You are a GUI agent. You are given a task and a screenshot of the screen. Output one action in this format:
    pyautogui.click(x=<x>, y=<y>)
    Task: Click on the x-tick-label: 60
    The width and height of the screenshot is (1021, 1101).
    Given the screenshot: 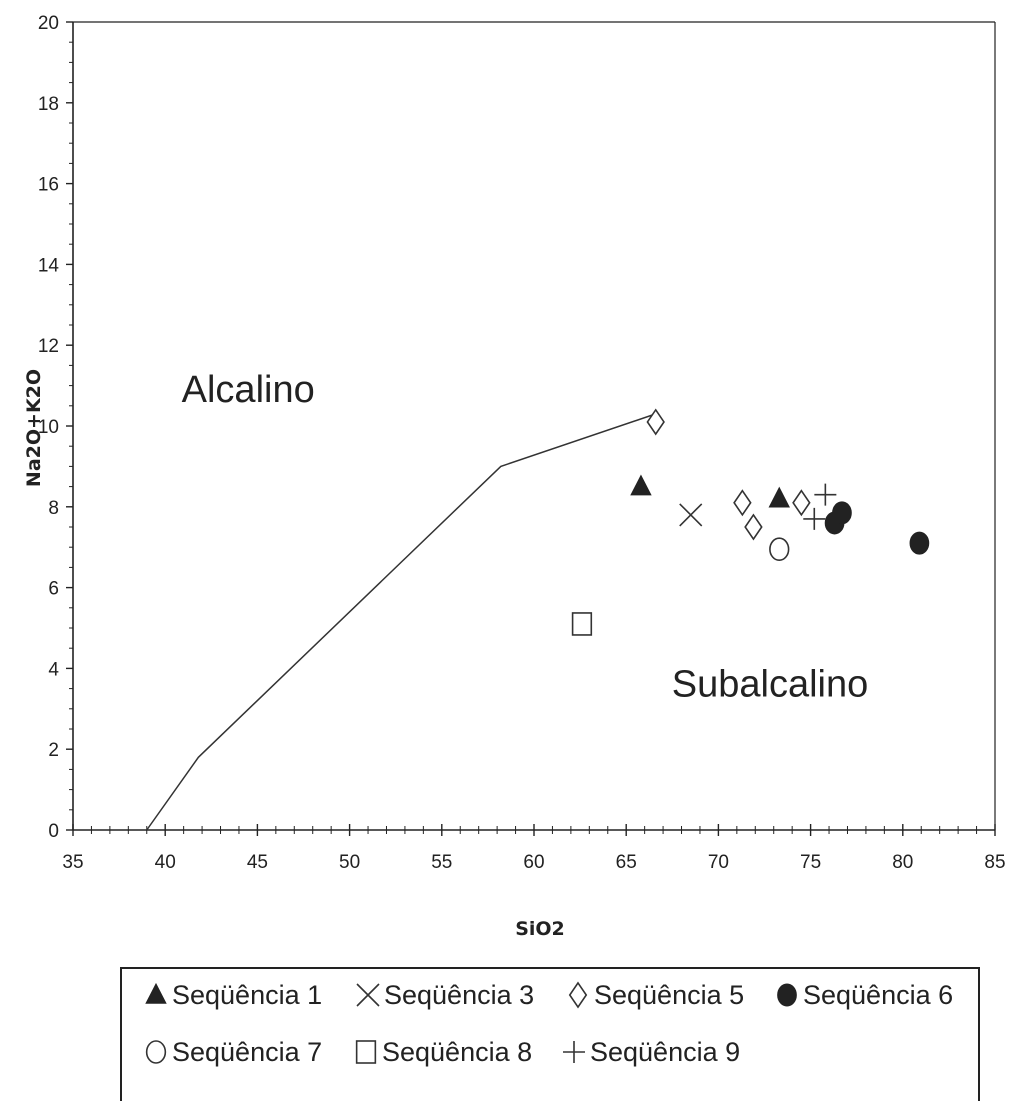 What is the action you would take?
    pyautogui.click(x=533, y=862)
    